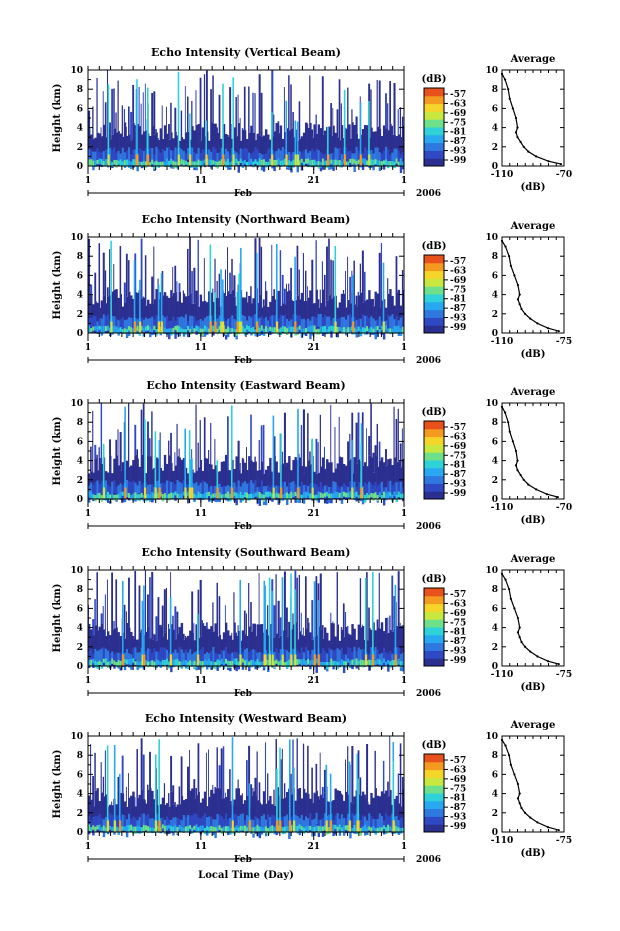 This screenshot has height=931, width=620. I want to click on average-y-tick-label: 4, so click(495, 462).